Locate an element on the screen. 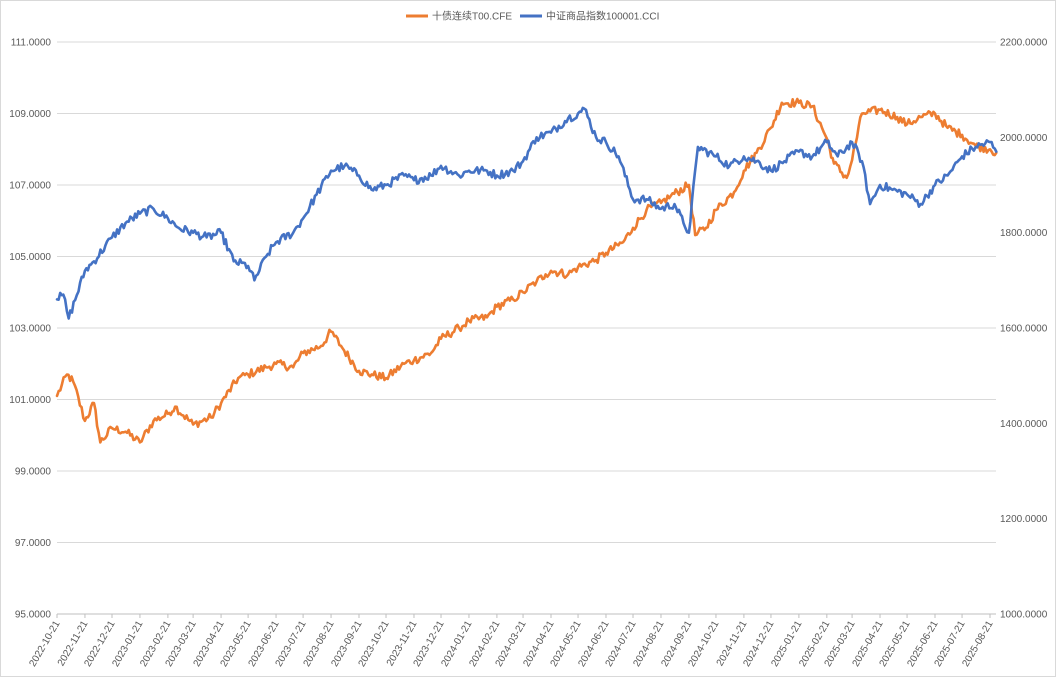 The height and width of the screenshot is (677, 1056). left-tick-label: 95.0000 is located at coordinates (33, 615).